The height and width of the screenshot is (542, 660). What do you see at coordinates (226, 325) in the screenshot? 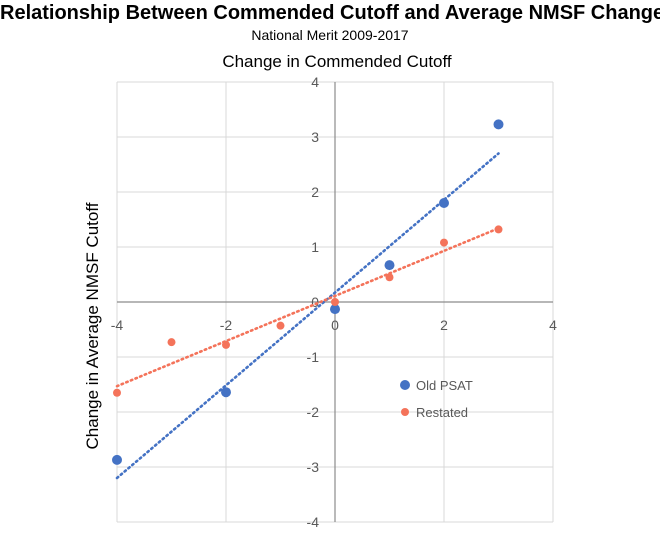
I see `x-tick-label: -2` at bounding box center [226, 325].